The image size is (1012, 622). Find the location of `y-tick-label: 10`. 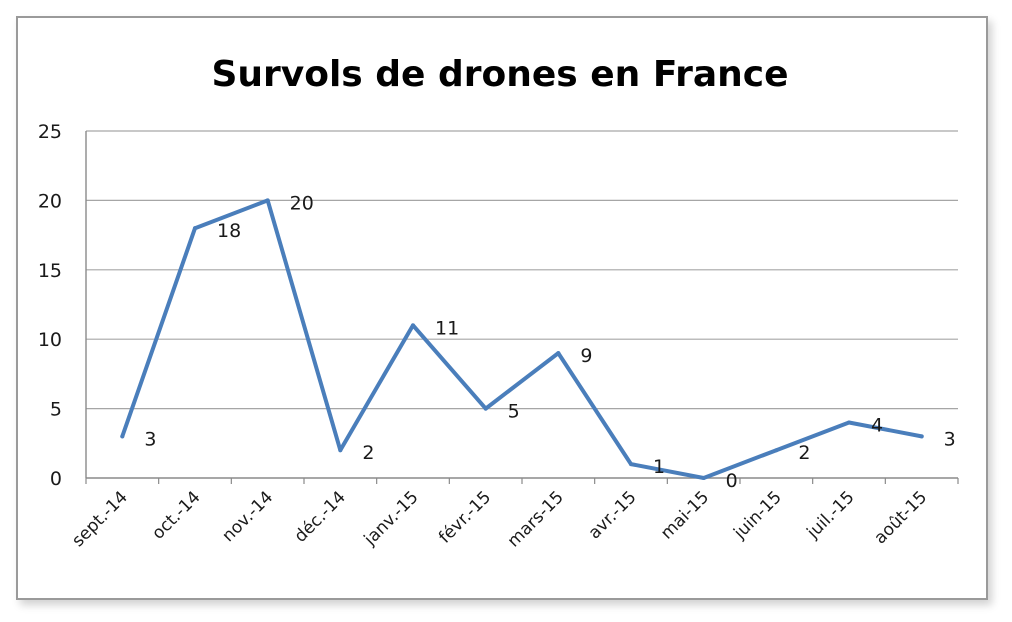

y-tick-label: 10 is located at coordinates (50, 340).